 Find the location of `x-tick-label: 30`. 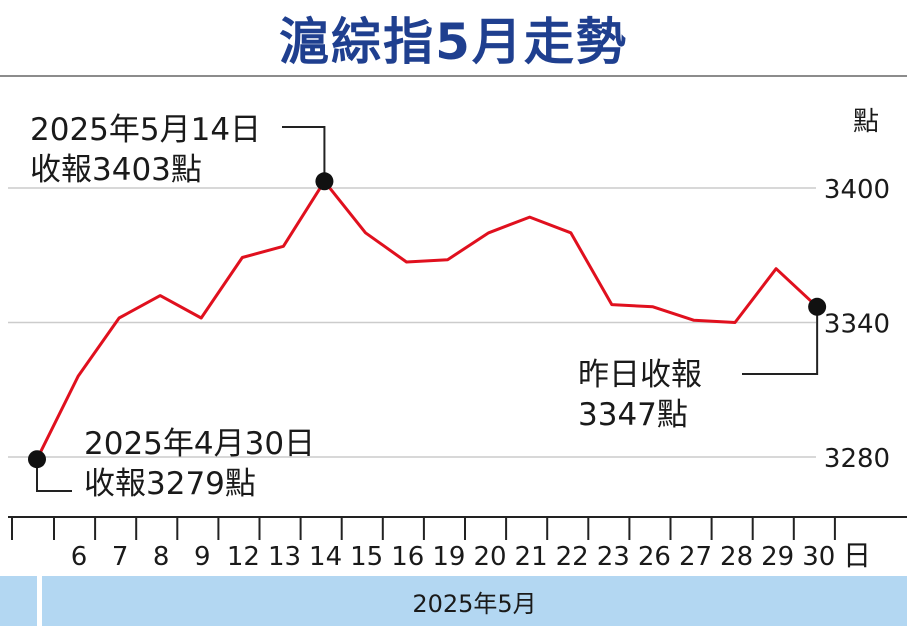

x-tick-label: 30 is located at coordinates (818, 557).